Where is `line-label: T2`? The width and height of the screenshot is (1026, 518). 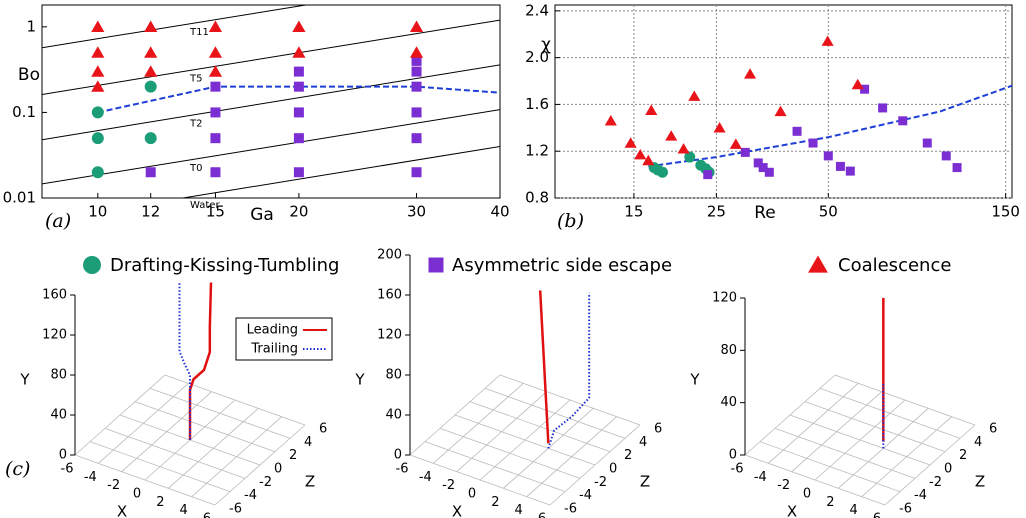 line-label: T2 is located at coordinates (195, 124).